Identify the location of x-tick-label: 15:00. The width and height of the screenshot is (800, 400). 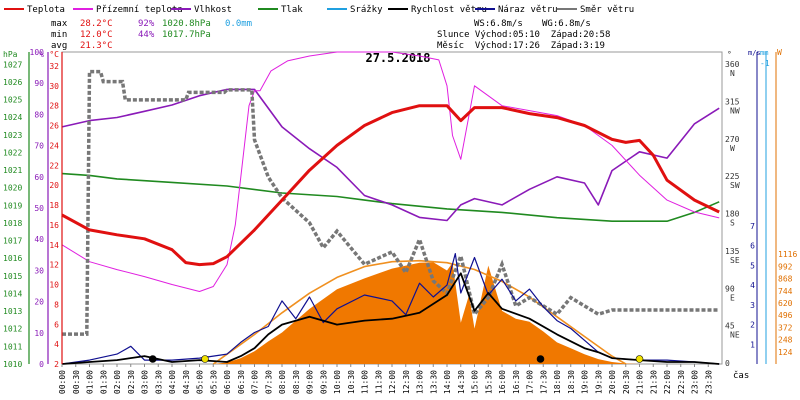
(475, 382).